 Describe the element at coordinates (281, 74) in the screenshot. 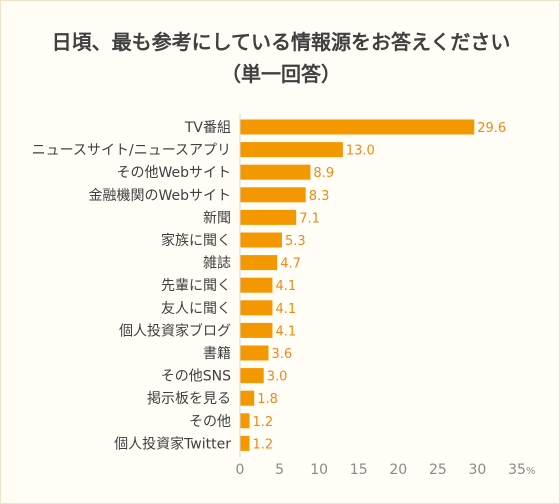

I see `chart-subtitle: （単一回答）` at that location.